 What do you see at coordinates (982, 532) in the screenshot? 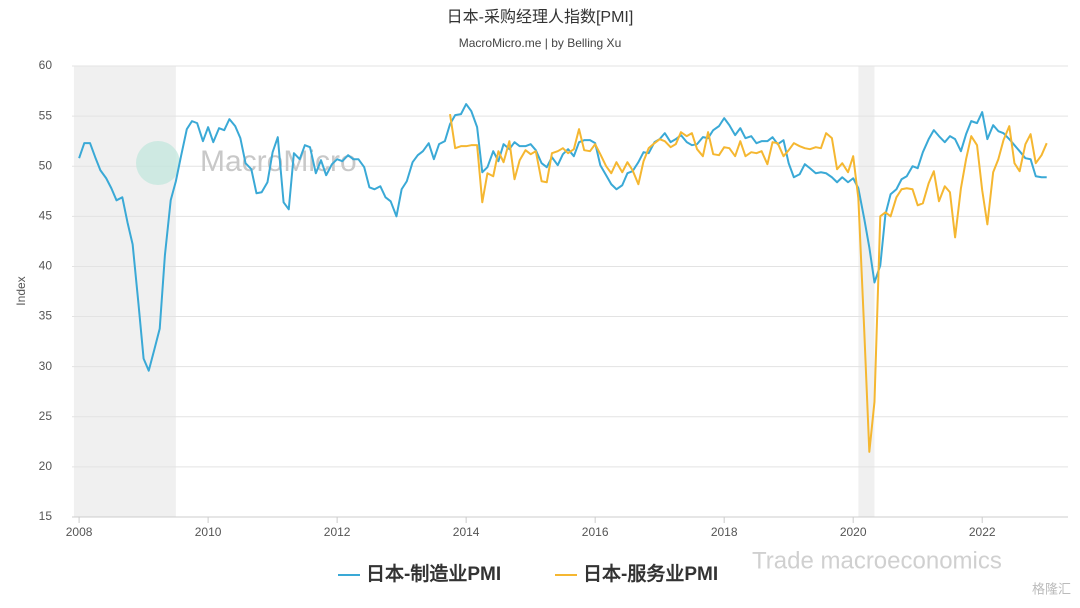
I see `x-tick-label: 2022` at bounding box center [982, 532].